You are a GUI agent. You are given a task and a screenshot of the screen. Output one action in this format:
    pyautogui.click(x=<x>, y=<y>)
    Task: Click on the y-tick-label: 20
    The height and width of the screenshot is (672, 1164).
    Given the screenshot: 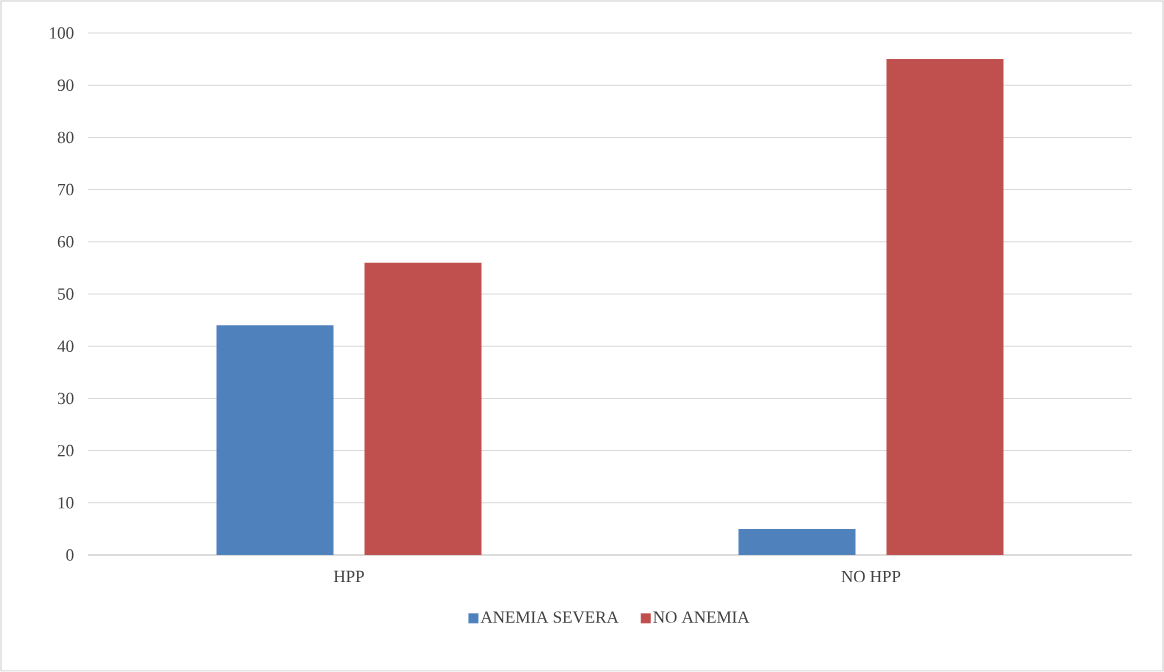 What is the action you would take?
    pyautogui.click(x=65, y=450)
    